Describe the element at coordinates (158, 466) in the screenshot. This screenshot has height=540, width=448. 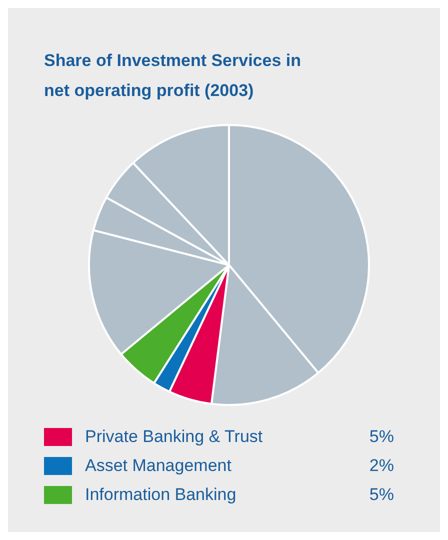
I see `legend-label: Asset Management` at that location.